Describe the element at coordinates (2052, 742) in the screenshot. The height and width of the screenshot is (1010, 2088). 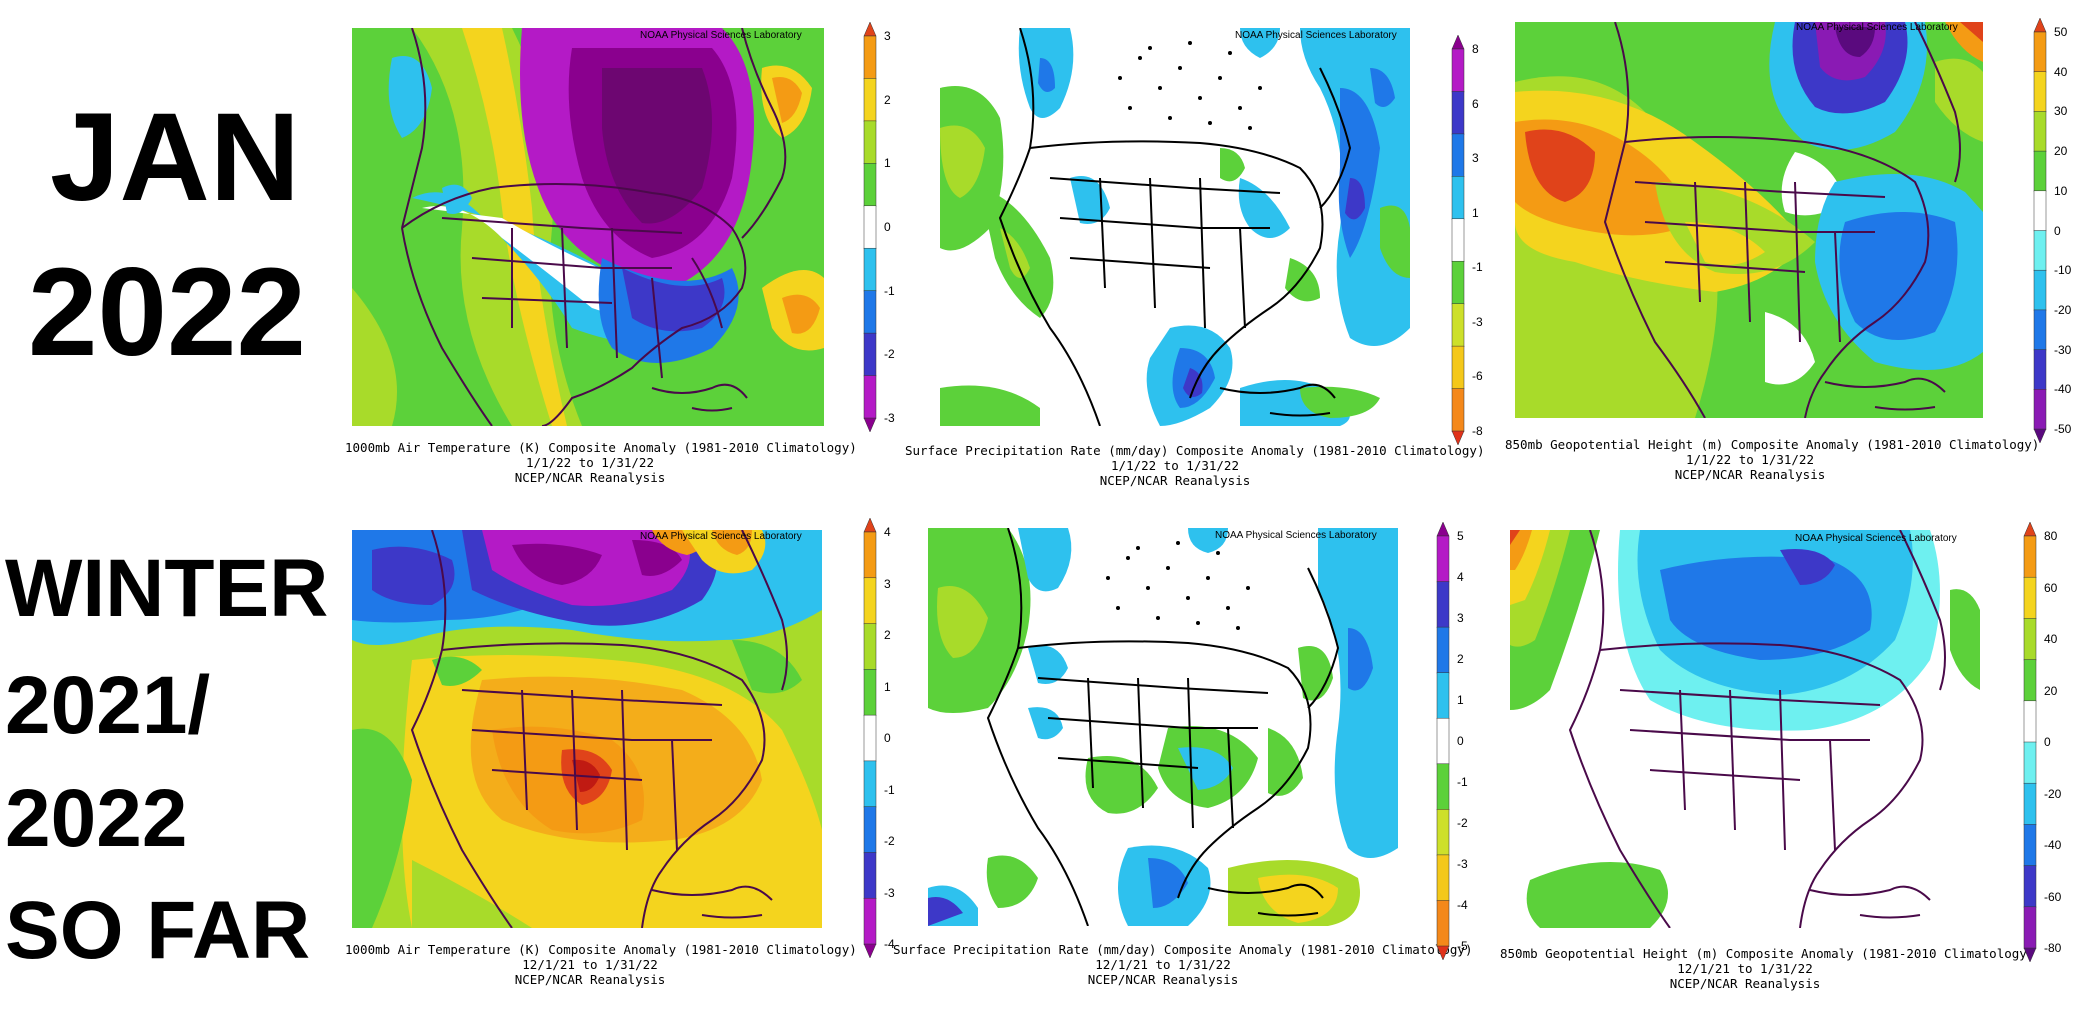
I see `colorbar-winter-height: 80 60 40 20 0 -20 -40 -60 -80` at that location.